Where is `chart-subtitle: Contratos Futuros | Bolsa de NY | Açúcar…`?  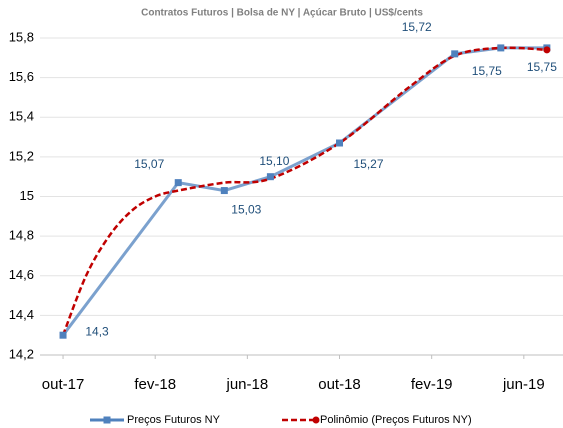
chart-subtitle: Contratos Futuros | Bolsa de NY | Açúcar… is located at coordinates (282, 13).